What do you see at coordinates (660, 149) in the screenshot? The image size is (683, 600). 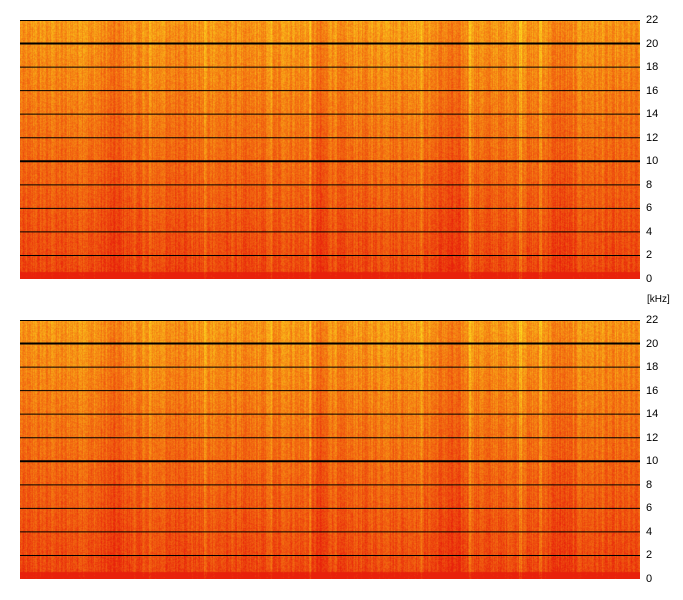 I see `y-axis-ticks-top: 0 2 4 6 8 10 12 14 16 18 20 22` at bounding box center [660, 149].